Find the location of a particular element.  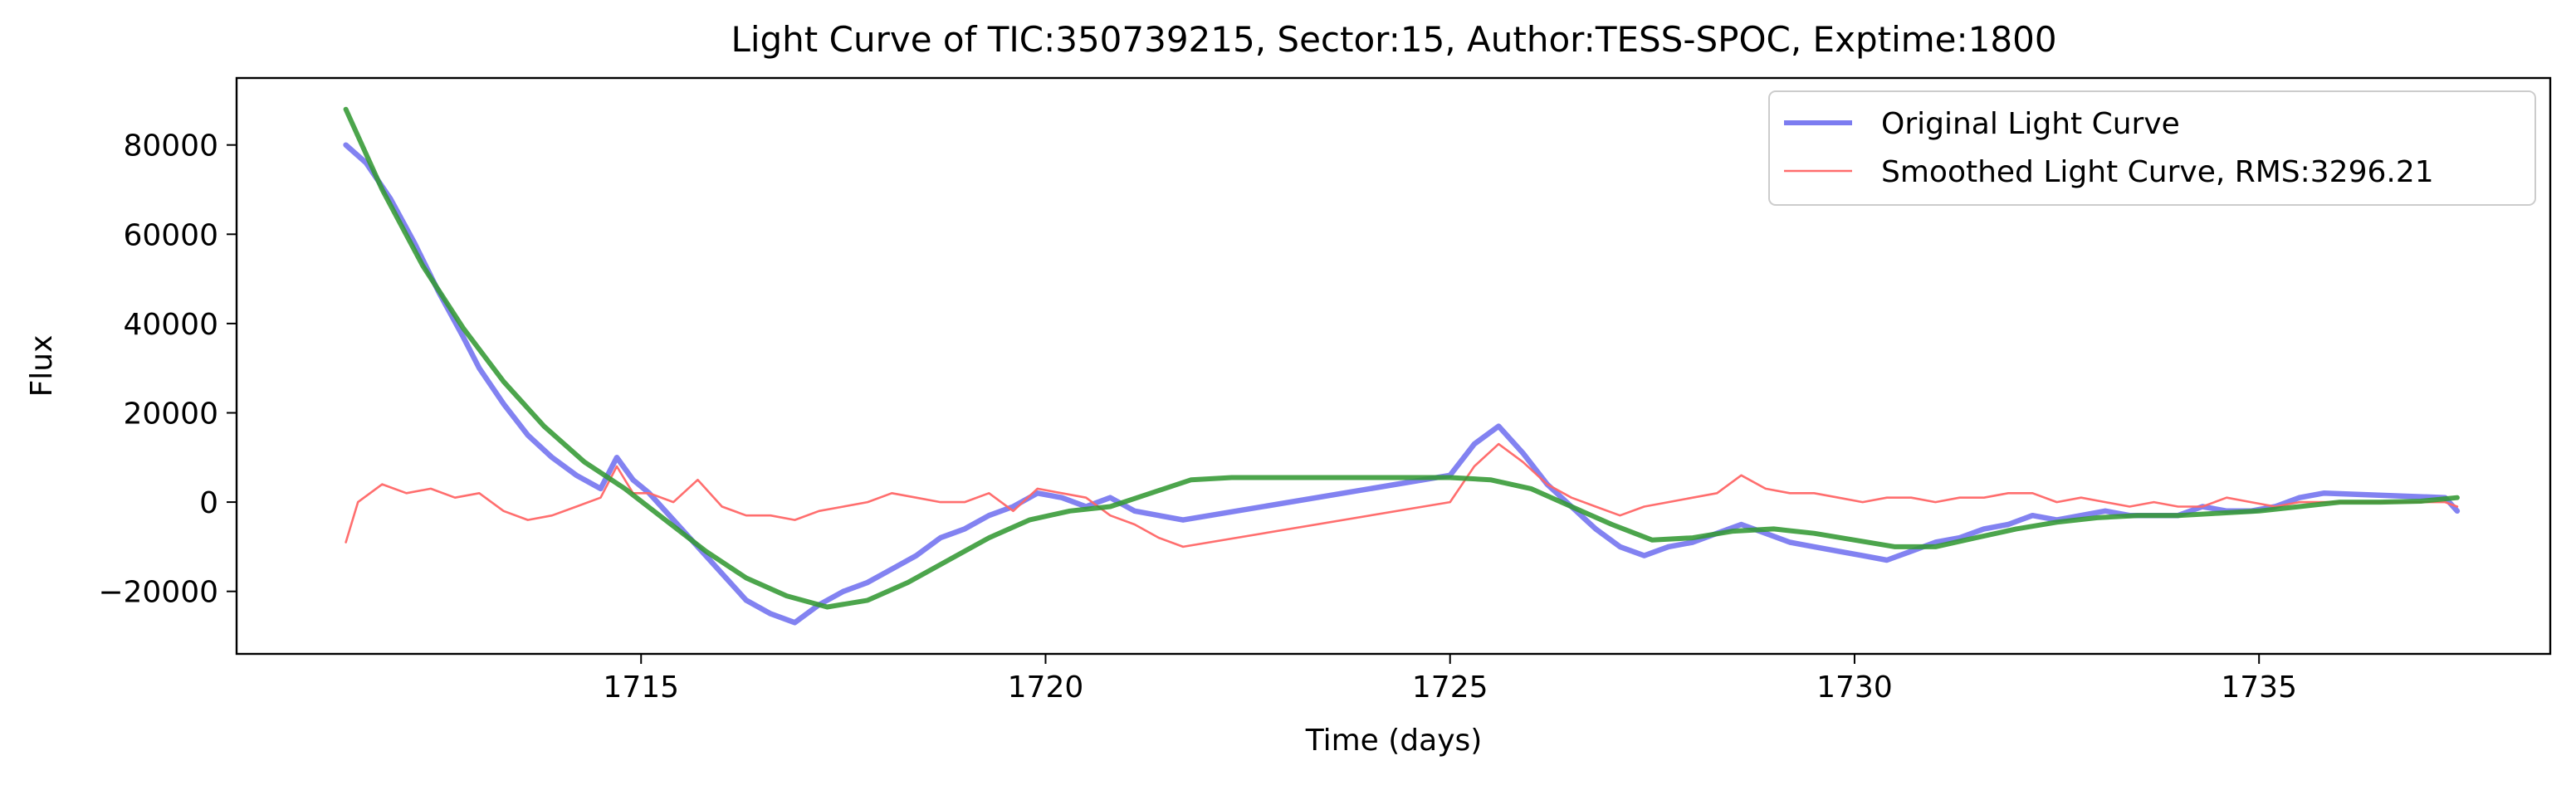

series-smoothed-light-curve is located at coordinates (1402, 495).